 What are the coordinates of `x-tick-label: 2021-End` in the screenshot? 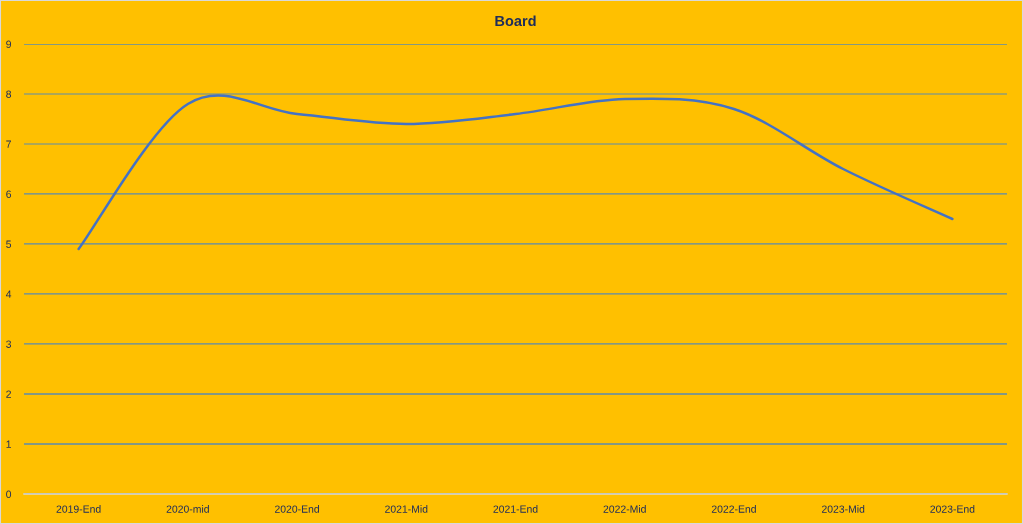 It's located at (515, 509).